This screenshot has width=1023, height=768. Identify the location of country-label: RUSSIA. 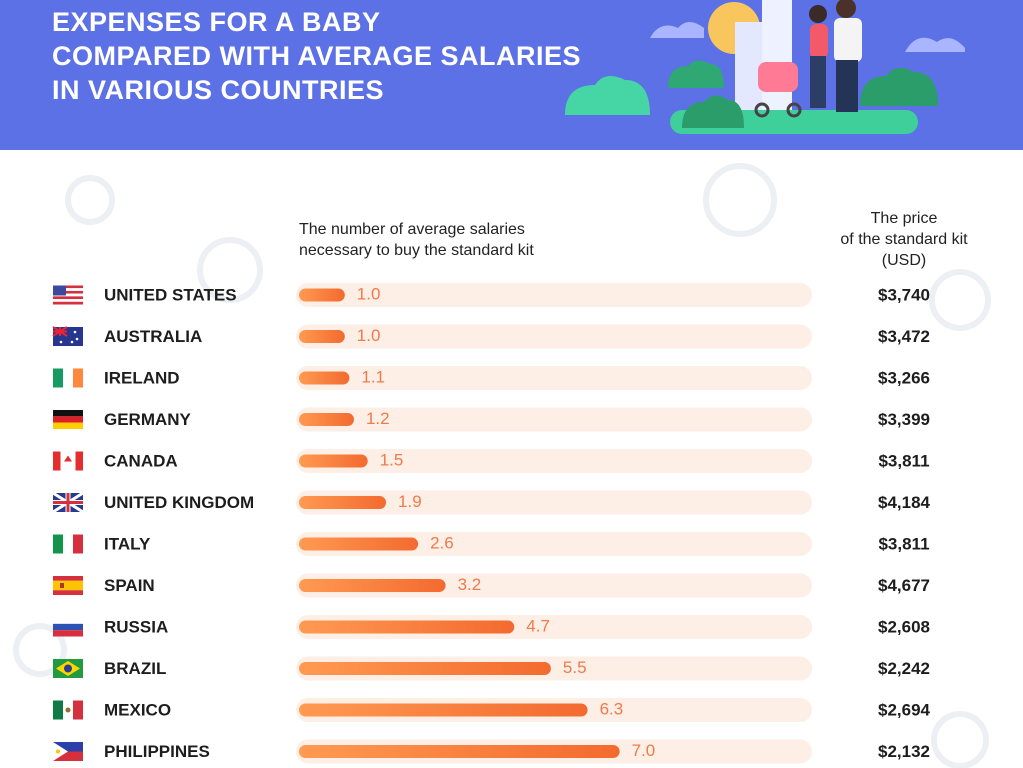
(136, 626).